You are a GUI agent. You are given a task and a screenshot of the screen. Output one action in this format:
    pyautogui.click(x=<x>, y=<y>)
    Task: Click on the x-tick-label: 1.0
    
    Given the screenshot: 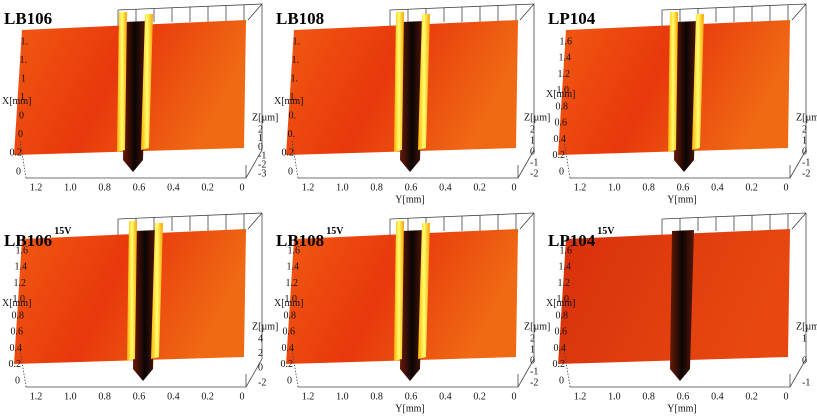 What is the action you would take?
    pyautogui.click(x=19, y=299)
    